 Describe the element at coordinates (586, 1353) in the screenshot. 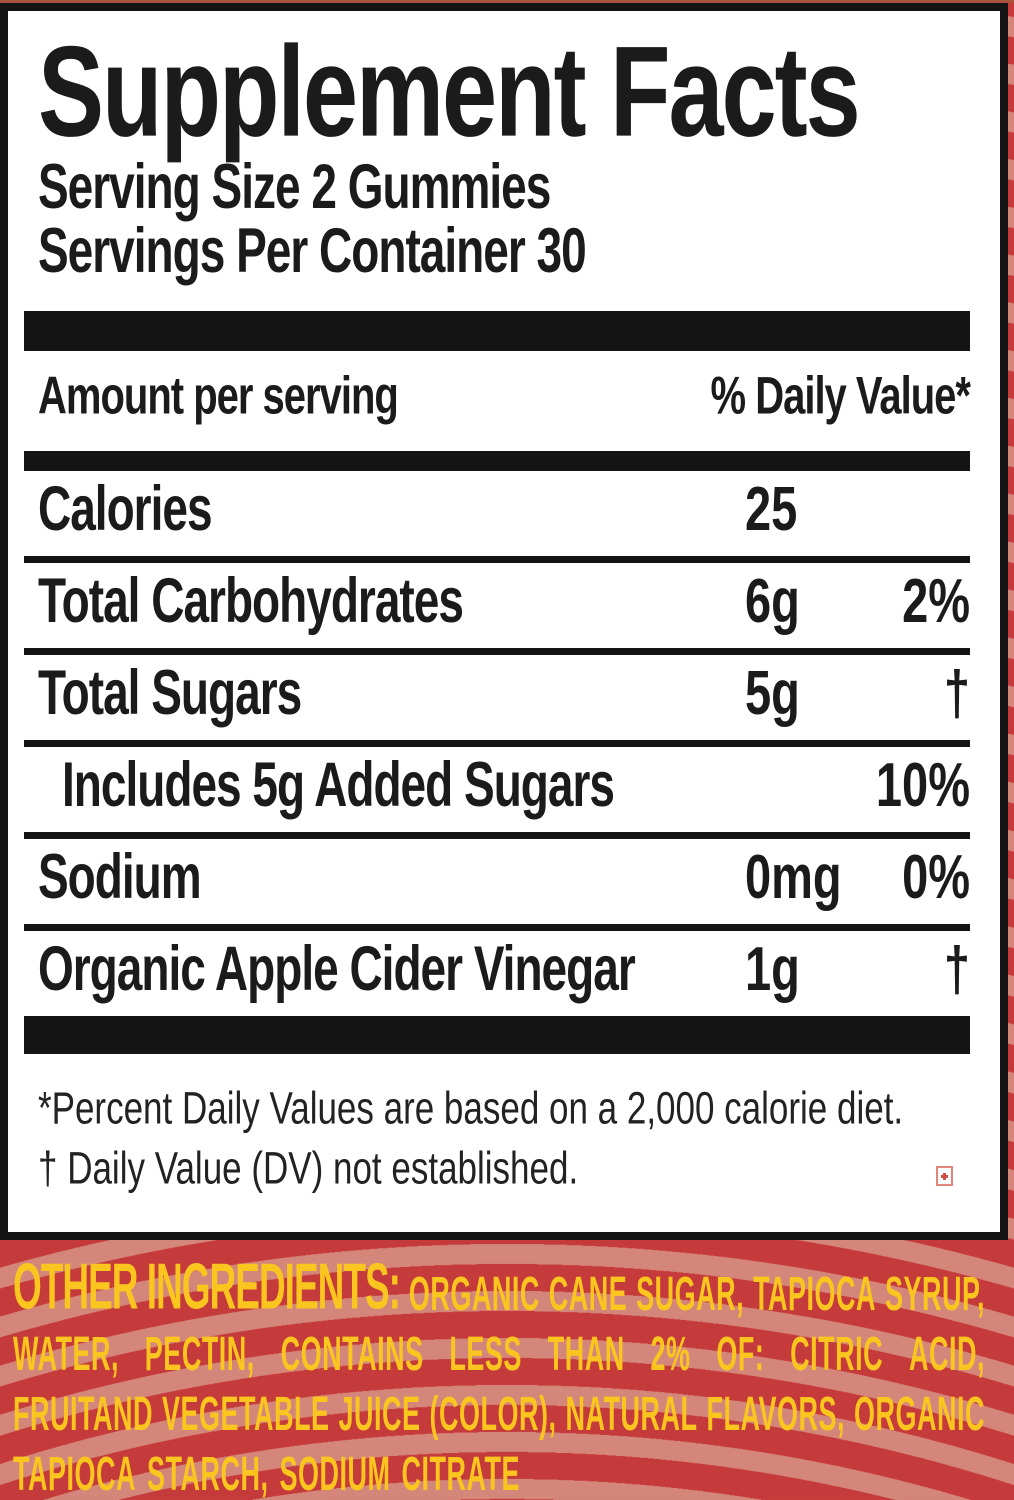

I see `ingredient-word: THAN` at that location.